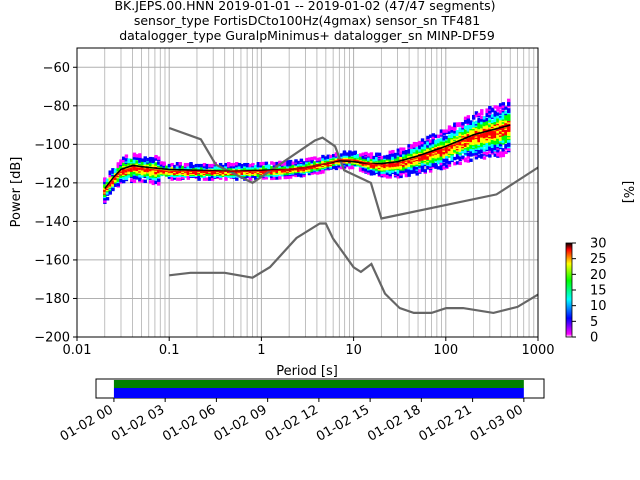 The height and width of the screenshot is (480, 640). Describe the element at coordinates (307, 158) in the screenshot. I see `mode-line` at that location.